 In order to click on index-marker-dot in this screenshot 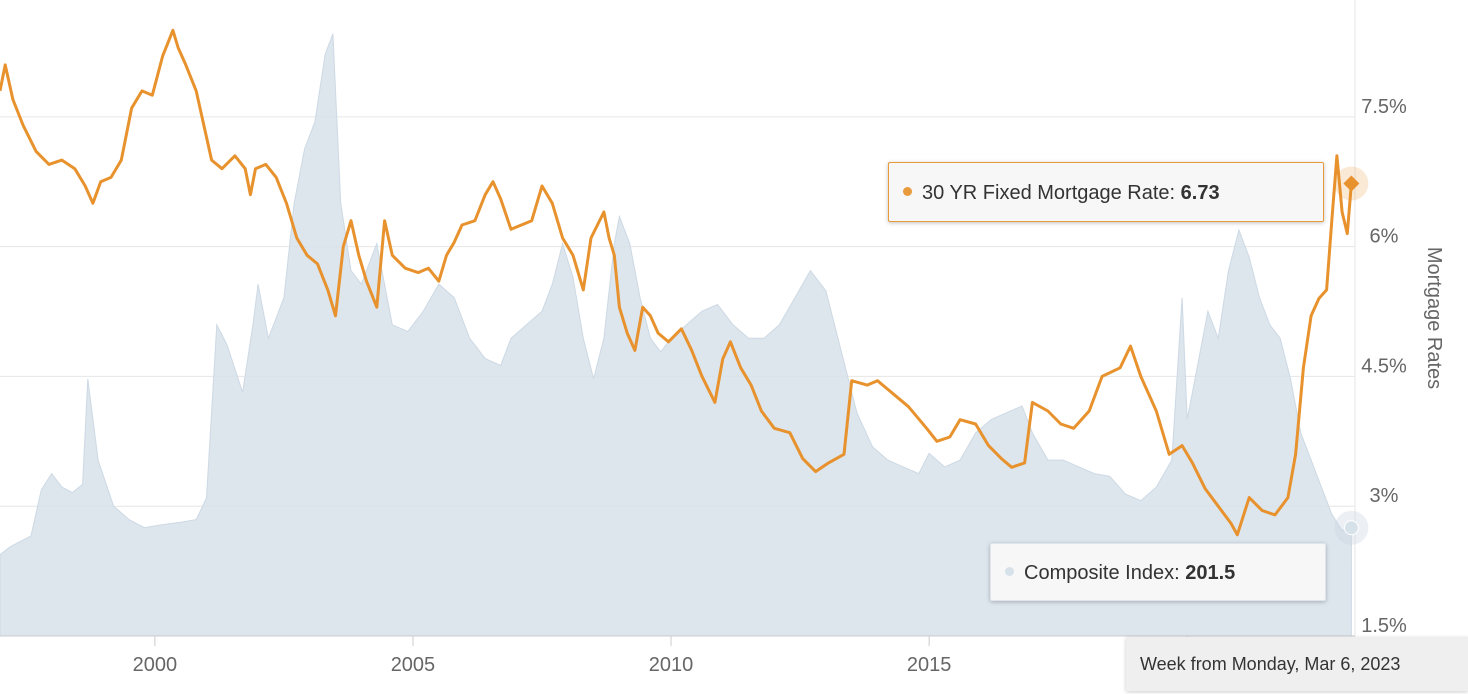, I will do `click(1351, 528)`.